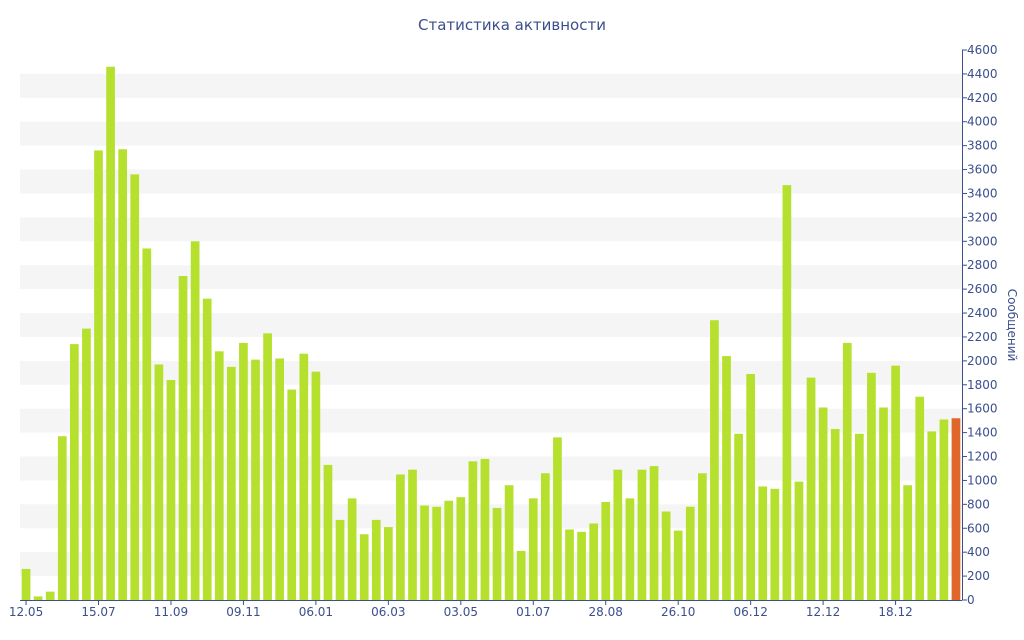  I want to click on x-tick-label: 18.12, so click(895, 612).